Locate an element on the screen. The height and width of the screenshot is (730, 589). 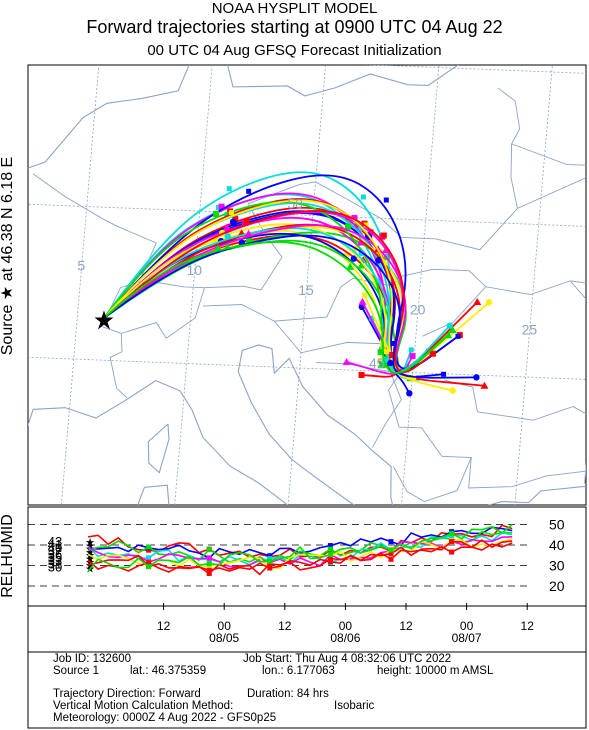
rh-tick-label: 30 is located at coordinates (557, 566).